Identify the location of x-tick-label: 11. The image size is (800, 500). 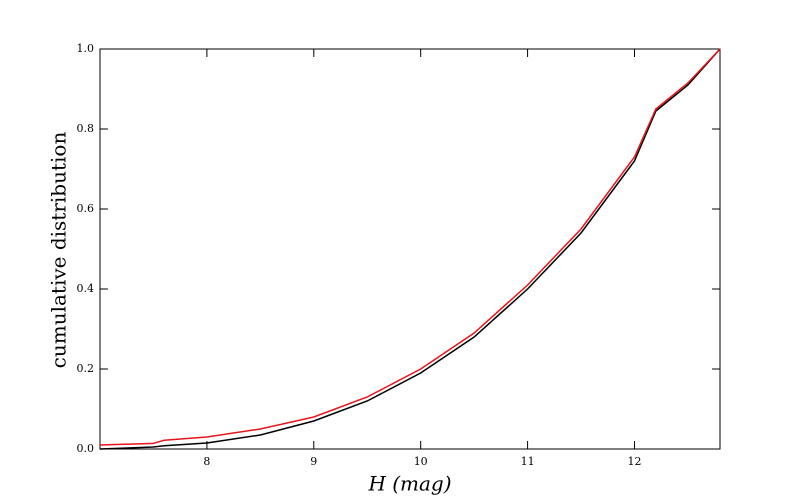
(528, 461).